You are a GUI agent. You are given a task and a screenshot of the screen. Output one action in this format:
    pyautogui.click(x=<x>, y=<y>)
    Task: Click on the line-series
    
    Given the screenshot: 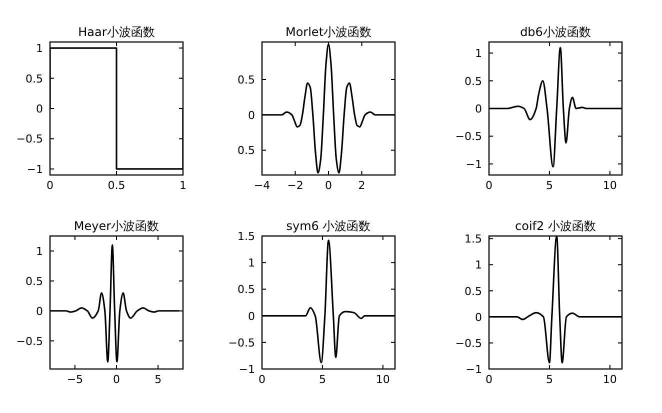 What is the action you would take?
    pyautogui.click(x=328, y=108)
    